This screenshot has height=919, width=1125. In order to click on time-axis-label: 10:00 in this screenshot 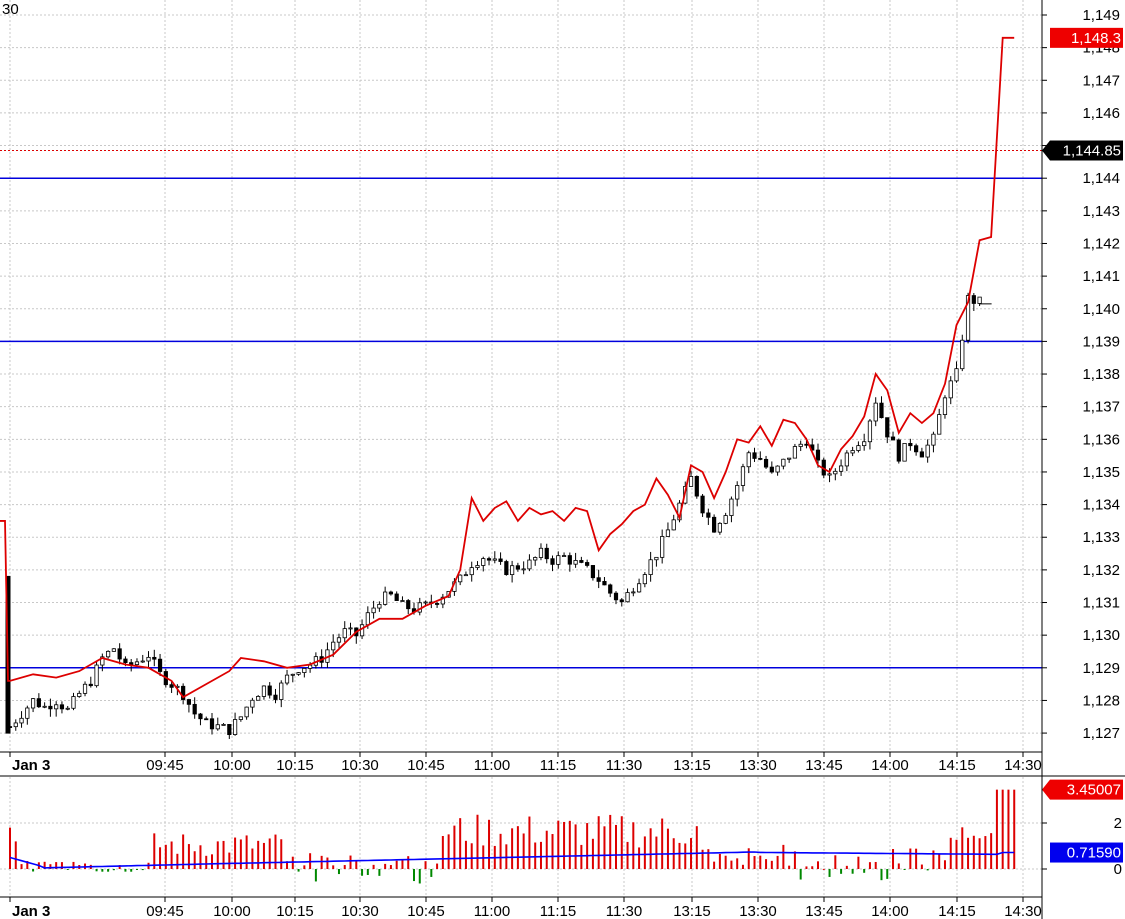, I will do `click(232, 765)`.